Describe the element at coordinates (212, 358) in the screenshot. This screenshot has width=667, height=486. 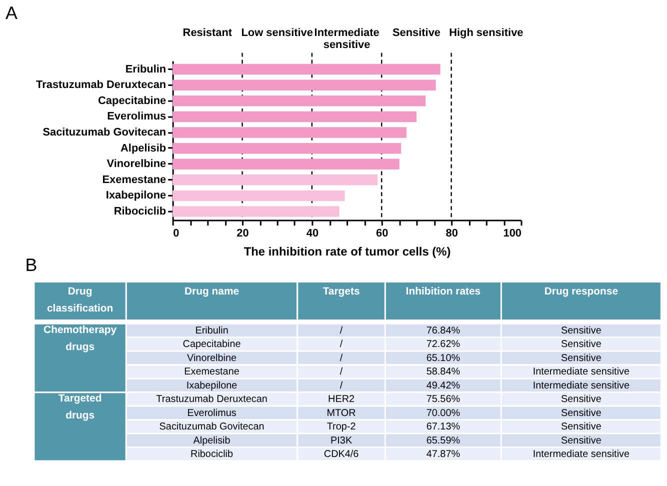
I see `text: Vinorelbine` at that location.